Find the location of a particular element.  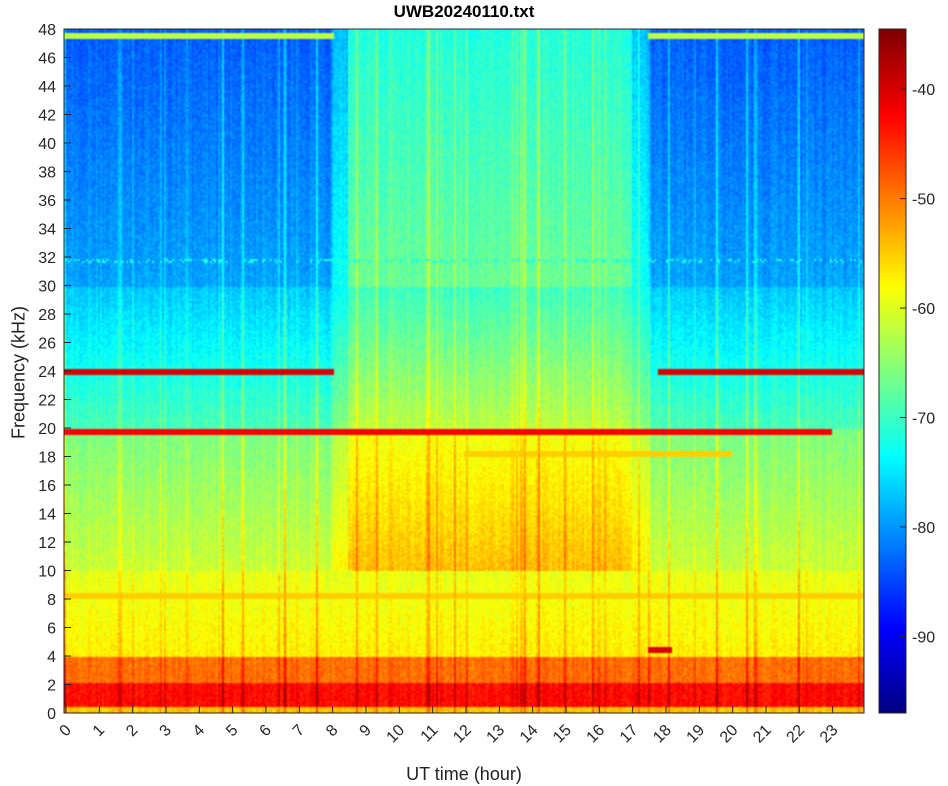

y-tick-label: 0 is located at coordinates (51, 714).